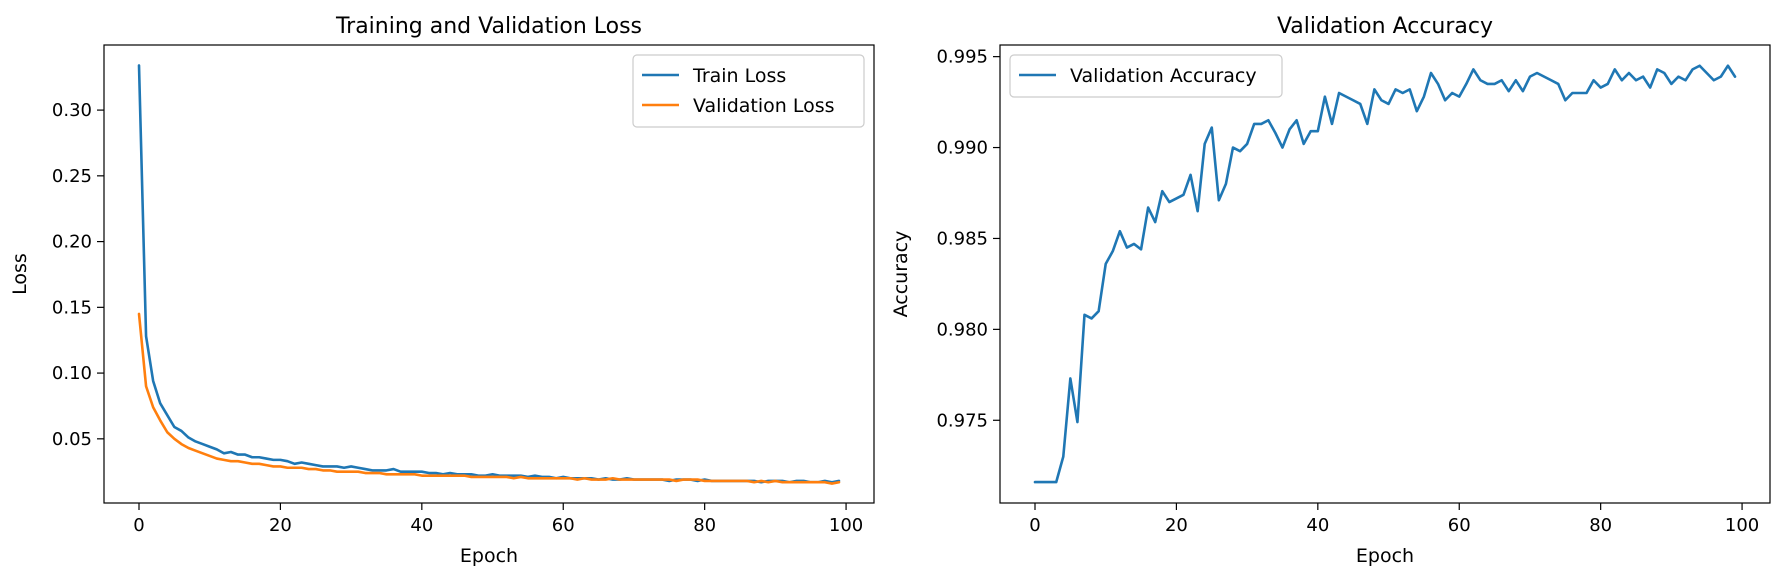 Image resolution: width=1784 pixels, height=581 pixels. I want to click on loss-xtick-label: 60, so click(563, 525).